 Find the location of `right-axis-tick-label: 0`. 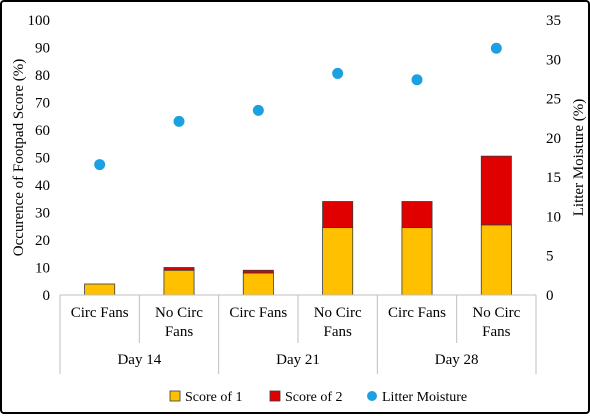

right-axis-tick-label: 0 is located at coordinates (550, 296).